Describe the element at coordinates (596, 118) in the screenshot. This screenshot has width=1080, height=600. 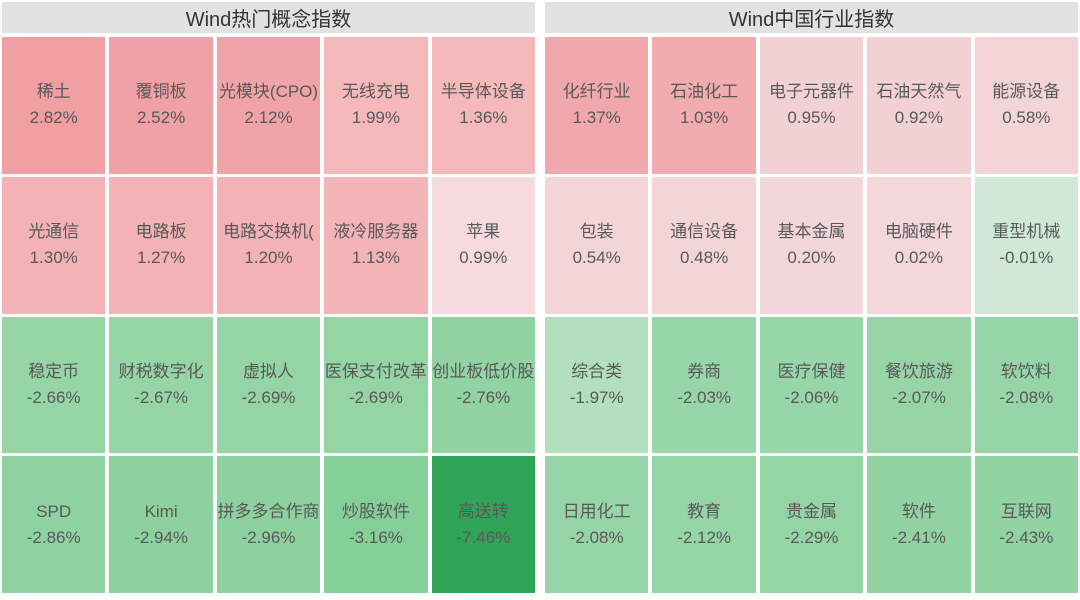
I see `cell-value: 1.37%` at that location.